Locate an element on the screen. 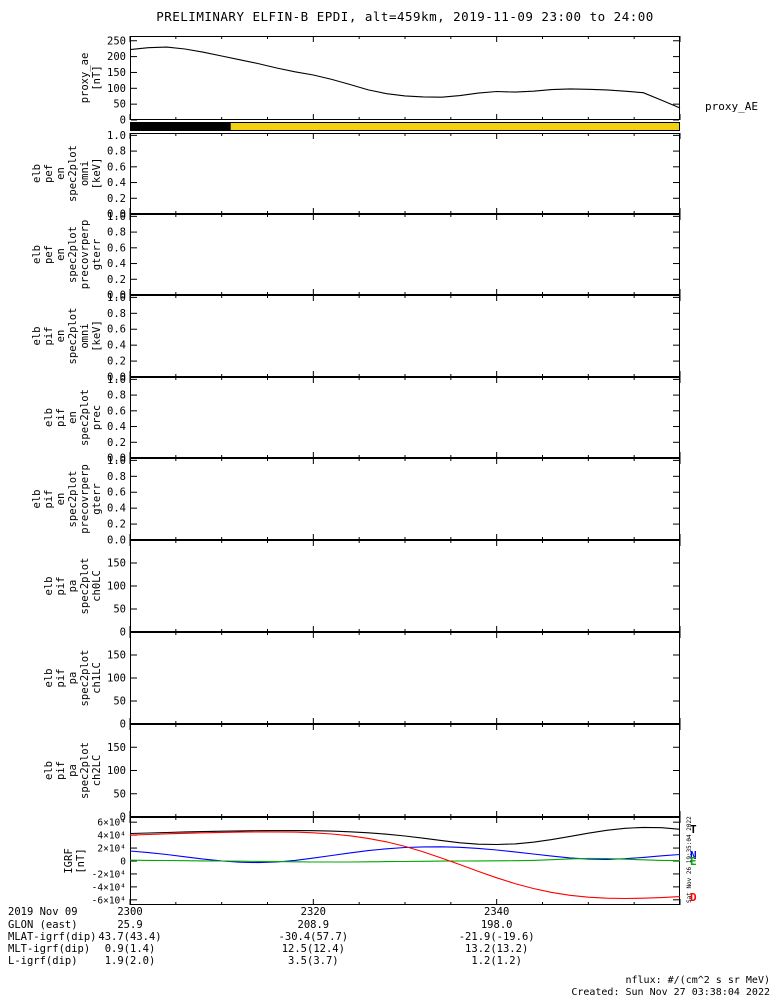 This screenshot has height=1000, width=775. ylabel-pif_pa_ch1LC: pa is located at coordinates (73, 678).